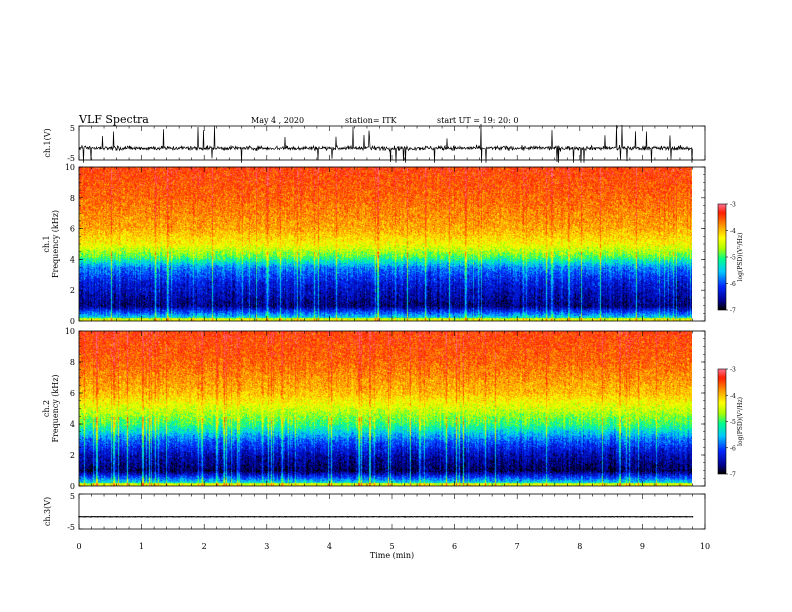  What do you see at coordinates (740, 257) in the screenshot?
I see `ch1-spectrogram-colorbar-label: log(PSD)(V²/Hz)` at bounding box center [740, 257].